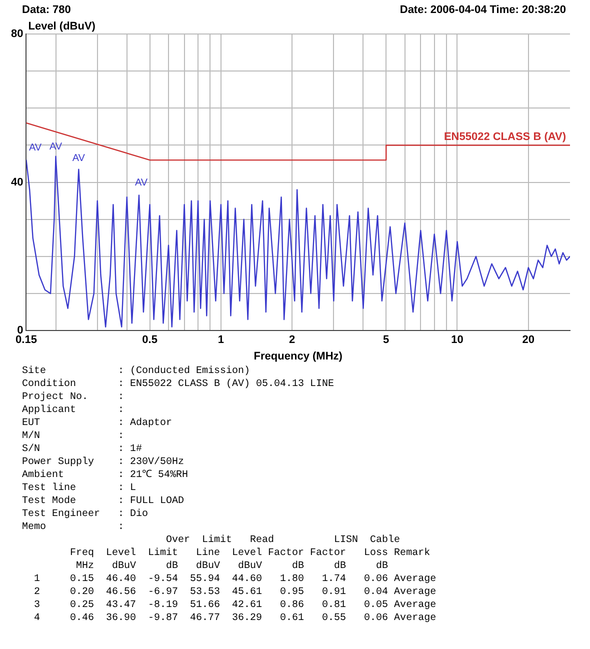  What do you see at coordinates (86, 514) in the screenshot?
I see `text: Test Engineer : Dio` at bounding box center [86, 514].